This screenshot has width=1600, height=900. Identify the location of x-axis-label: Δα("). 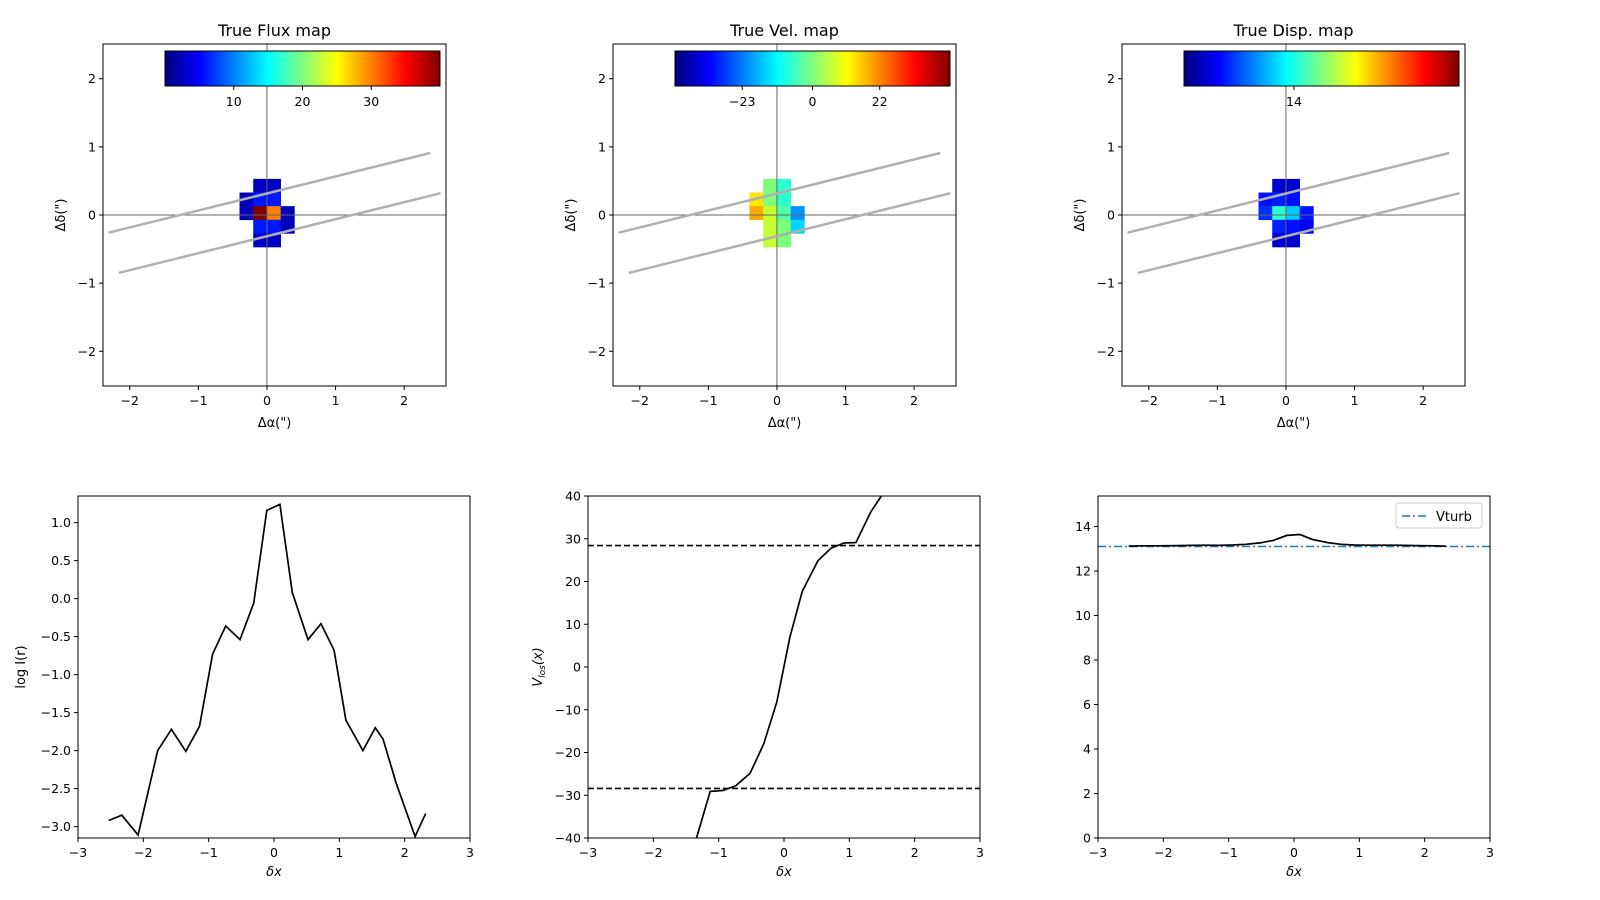
(785, 423).